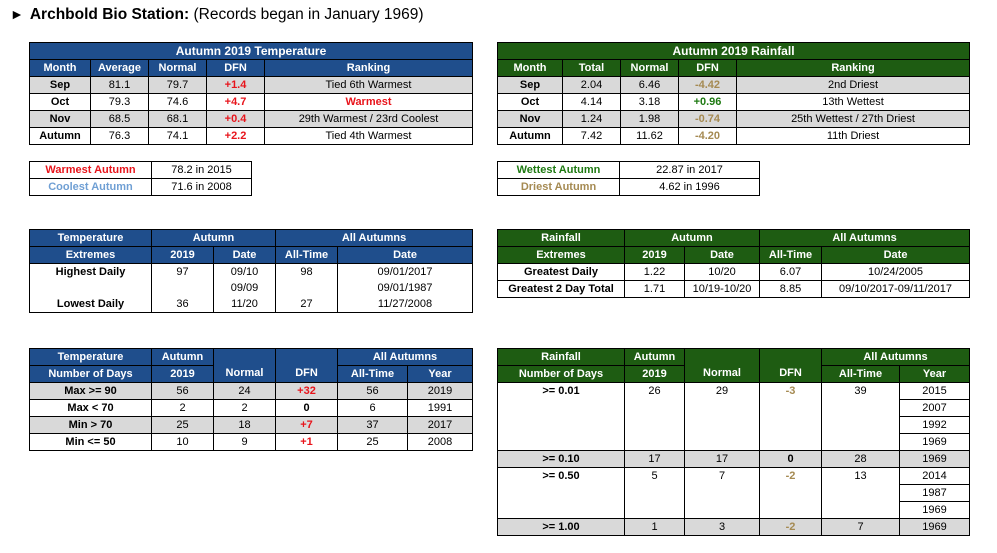 This screenshot has width=997, height=553. What do you see at coordinates (251, 442) in the screenshot?
I see `table-row: Min <= 50 10 9 +1 25 2008` at bounding box center [251, 442].